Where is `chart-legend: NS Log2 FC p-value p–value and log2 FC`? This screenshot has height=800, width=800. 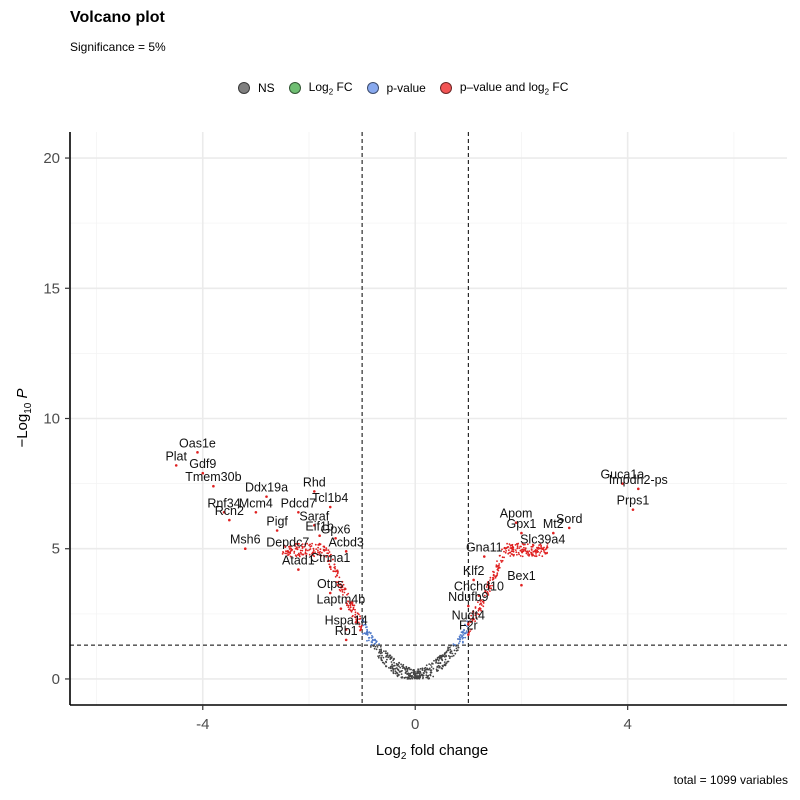 chart-legend: NS Log2 FC p-value p–value and log2 FC is located at coordinates (410, 88).